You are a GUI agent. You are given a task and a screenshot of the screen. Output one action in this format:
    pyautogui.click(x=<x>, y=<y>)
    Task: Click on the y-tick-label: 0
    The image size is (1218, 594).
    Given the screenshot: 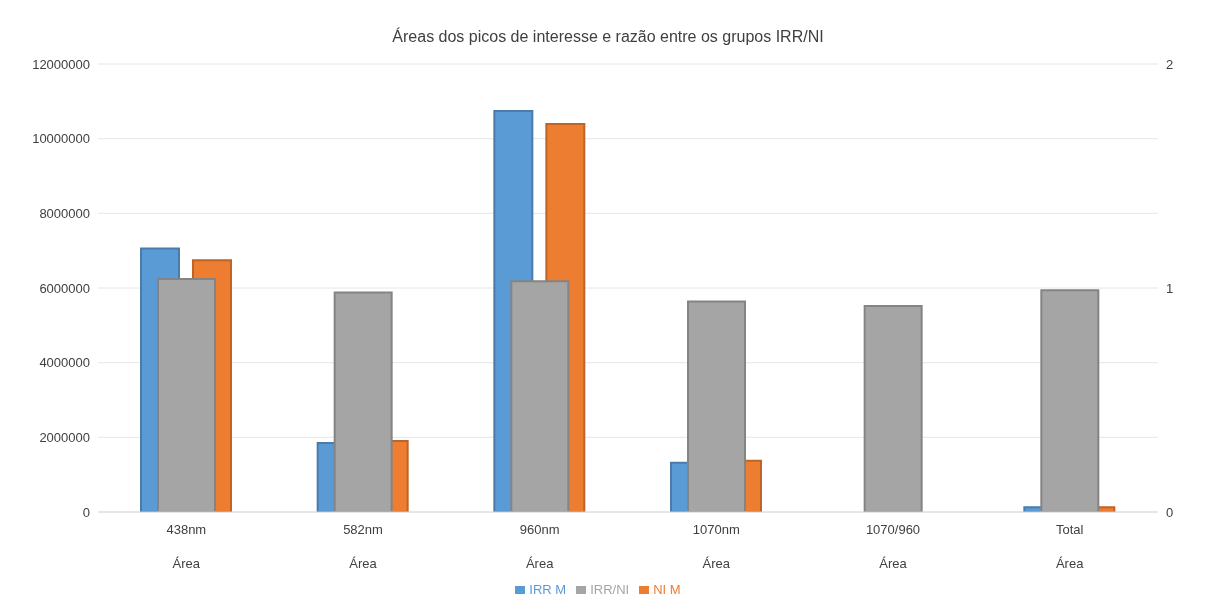 What is the action you would take?
    pyautogui.click(x=86, y=512)
    